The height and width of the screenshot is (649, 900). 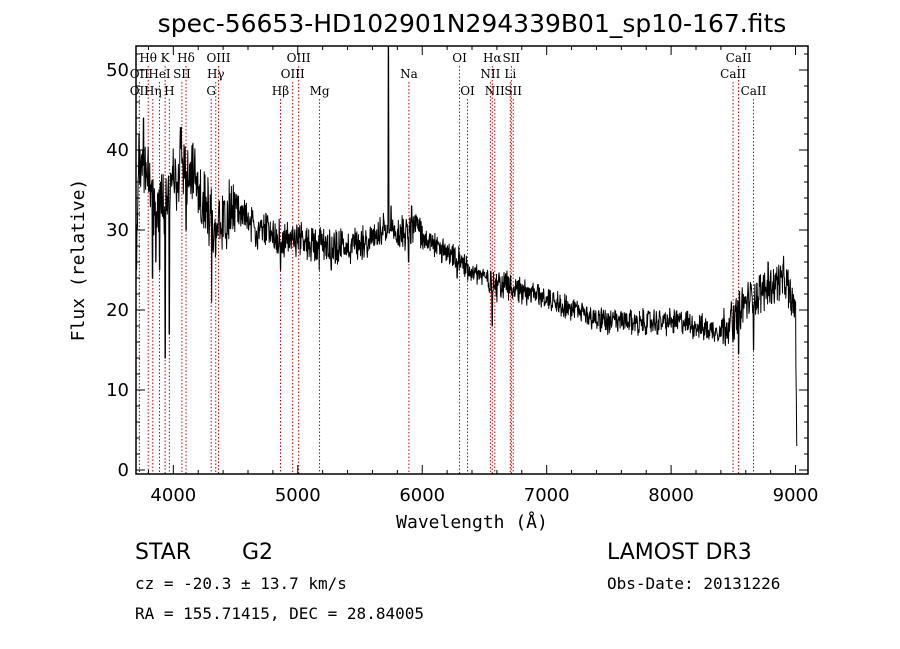 I want to click on y-tick-label: 30, so click(x=117, y=230).